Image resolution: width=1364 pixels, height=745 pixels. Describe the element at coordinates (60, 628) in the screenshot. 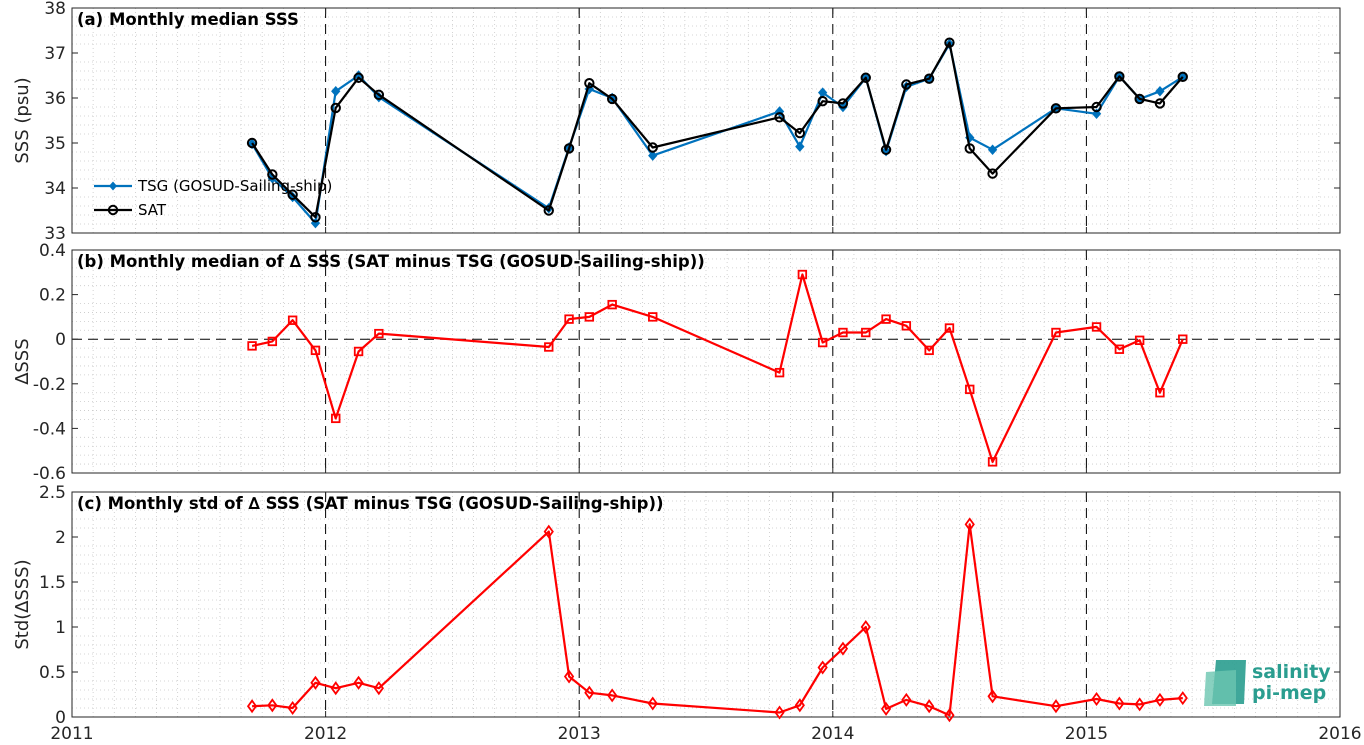

I see `y-tick-label: 1` at that location.